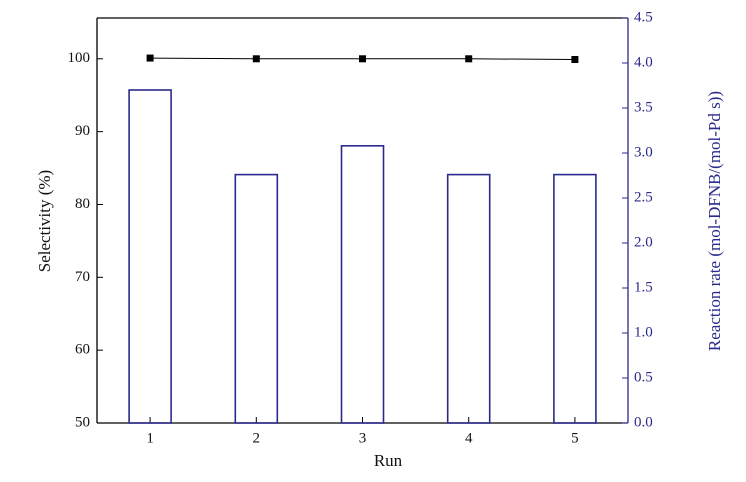 The image size is (746, 482). I want to click on y2-tick-label: 0.0, so click(643, 422).